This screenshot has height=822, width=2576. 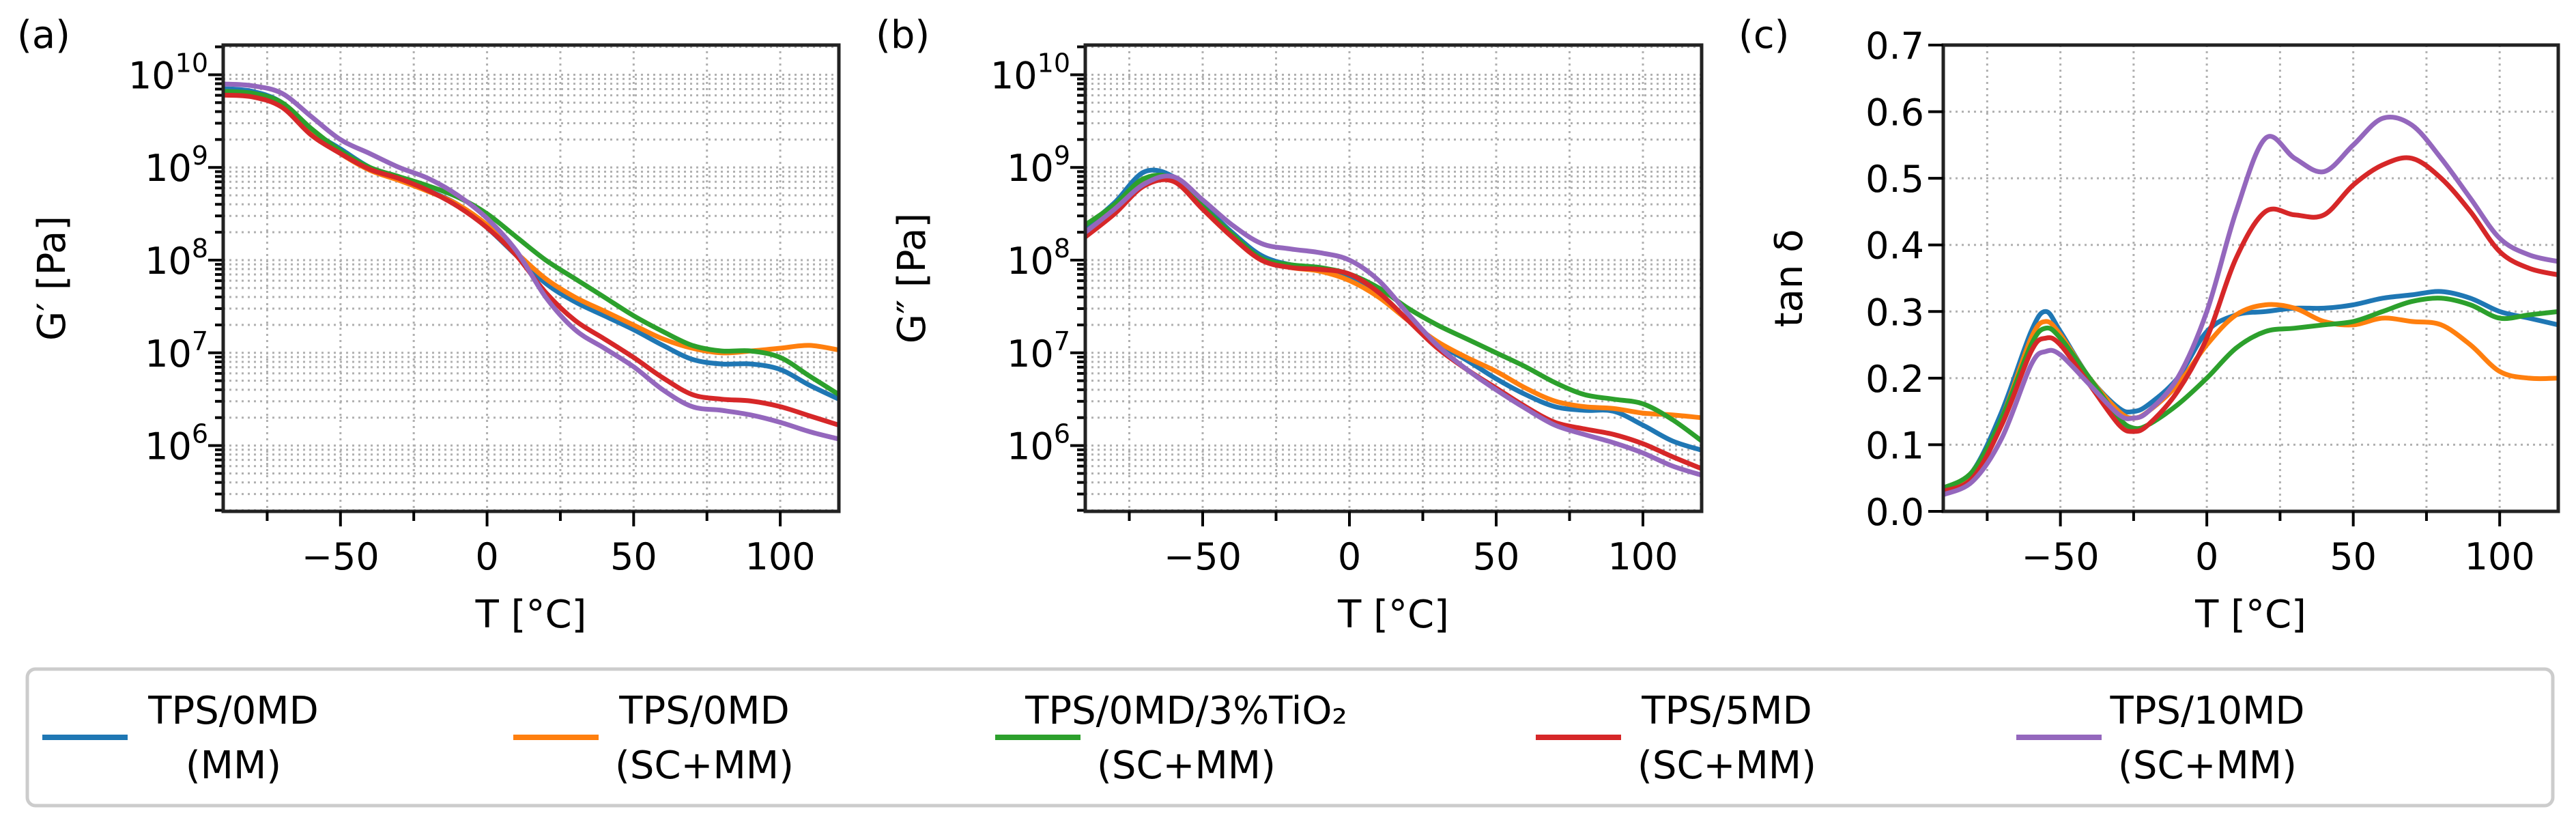 What do you see at coordinates (1894, 312) in the screenshot?
I see `y-tick-label: 0.3` at bounding box center [1894, 312].